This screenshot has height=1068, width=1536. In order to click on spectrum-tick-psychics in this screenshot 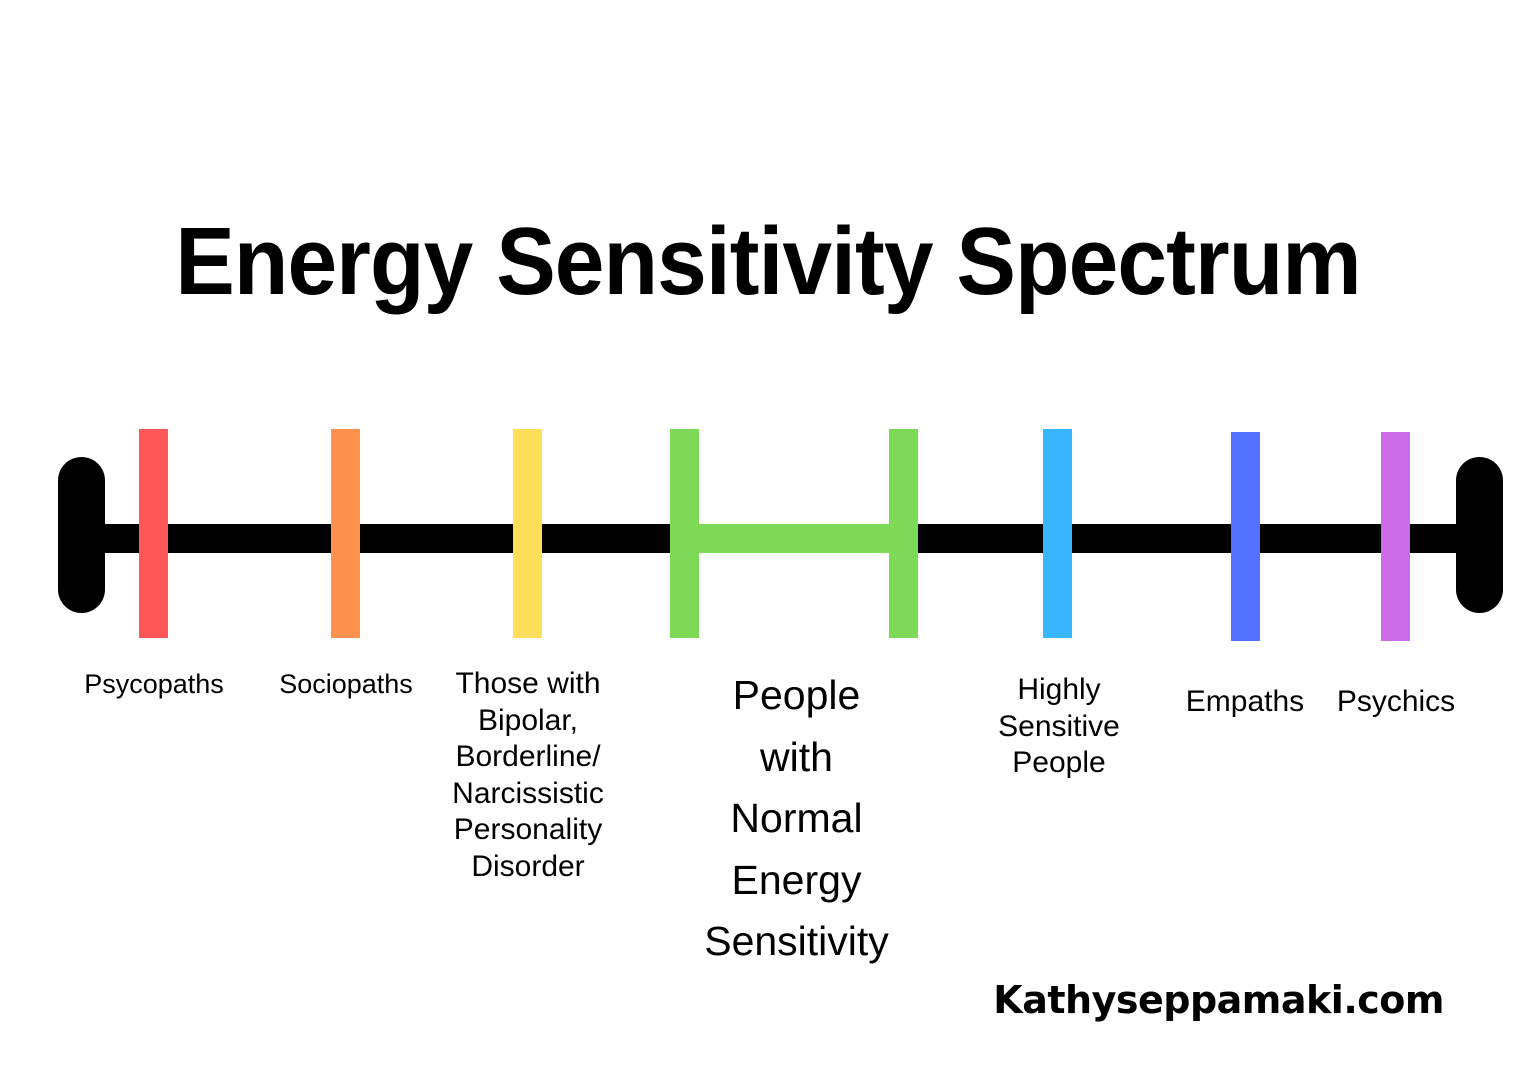, I will do `click(1395, 536)`.